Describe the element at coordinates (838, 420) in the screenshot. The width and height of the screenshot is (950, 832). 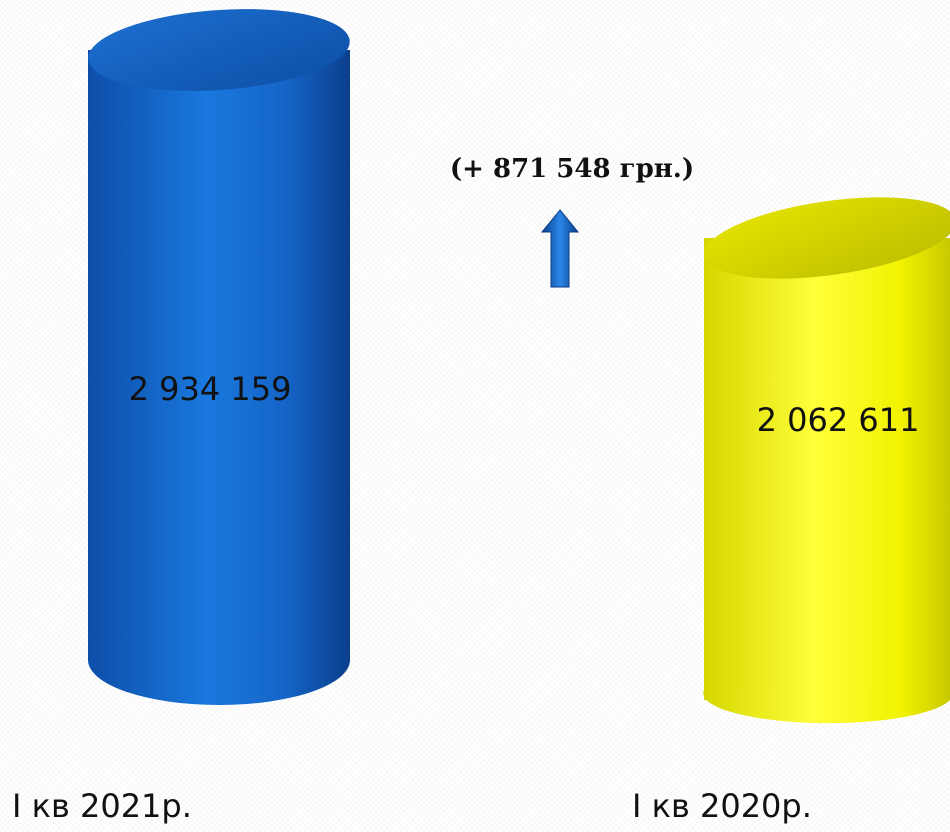
I see `bar-2020-value-label: 2 062 611` at that location.